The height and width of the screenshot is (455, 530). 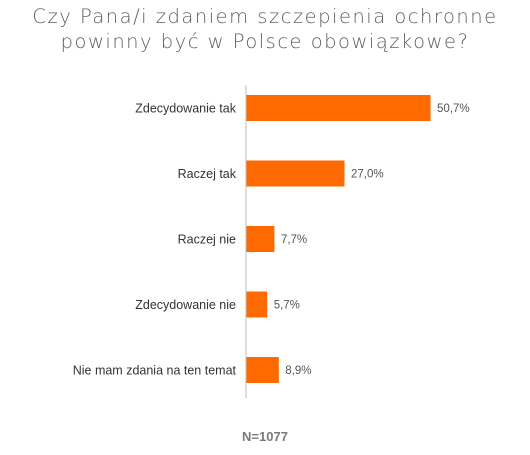 I want to click on bar-value-label: 8,9%, so click(x=298, y=371).